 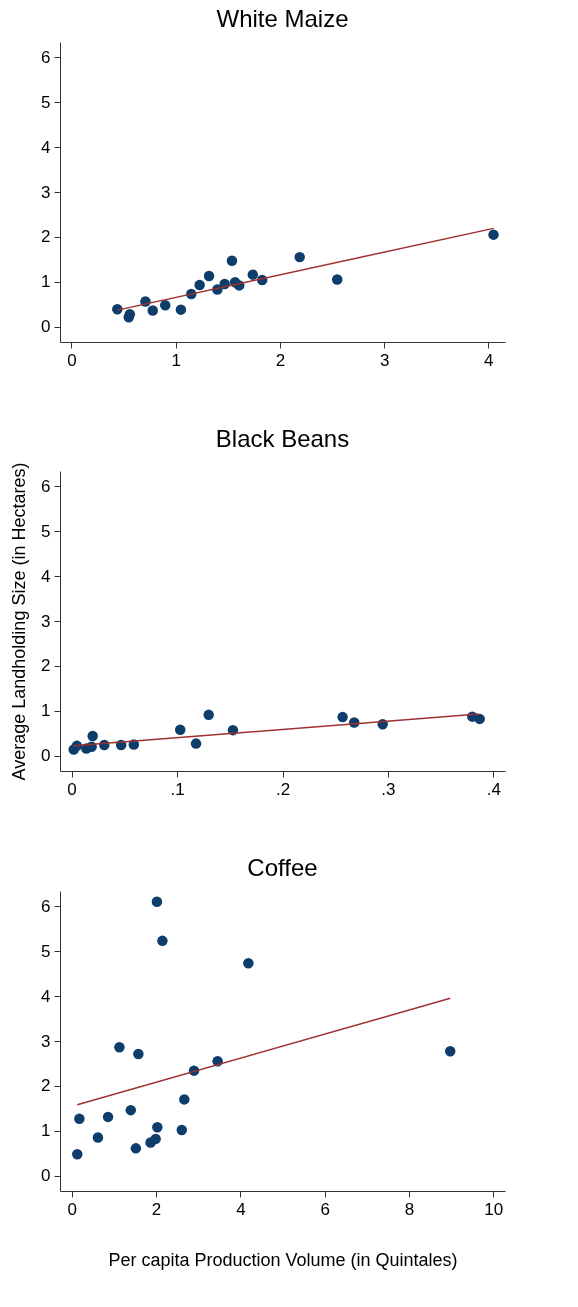 I want to click on y-axis-title: Average Landholding Size (in Hectares), so click(x=19, y=621).